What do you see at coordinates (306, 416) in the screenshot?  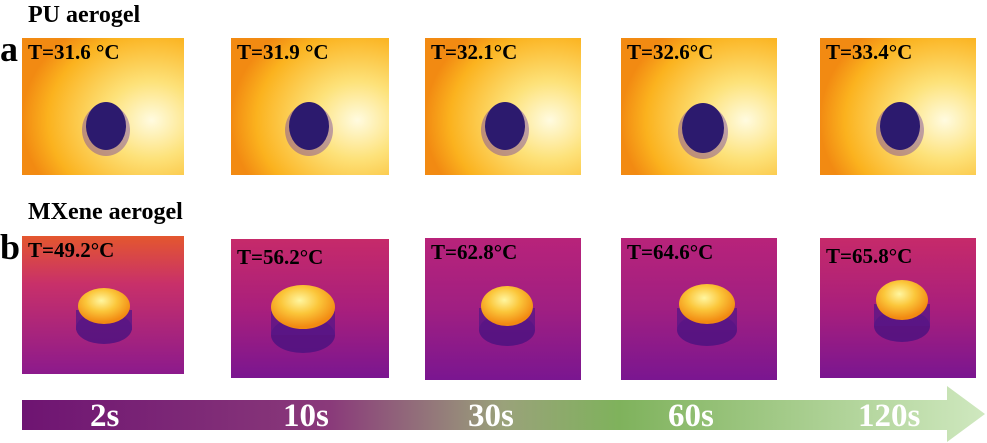 I see `time-label-10s: 10s` at bounding box center [306, 416].